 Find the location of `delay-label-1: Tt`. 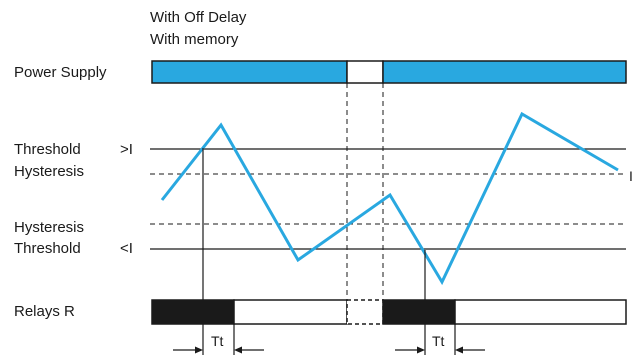

delay-label-1: Tt is located at coordinates (217, 341).